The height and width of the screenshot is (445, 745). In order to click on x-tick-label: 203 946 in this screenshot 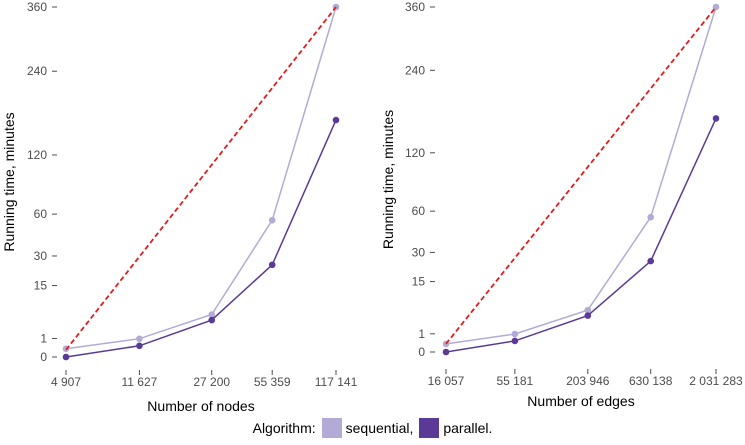, I will do `click(588, 381)`.